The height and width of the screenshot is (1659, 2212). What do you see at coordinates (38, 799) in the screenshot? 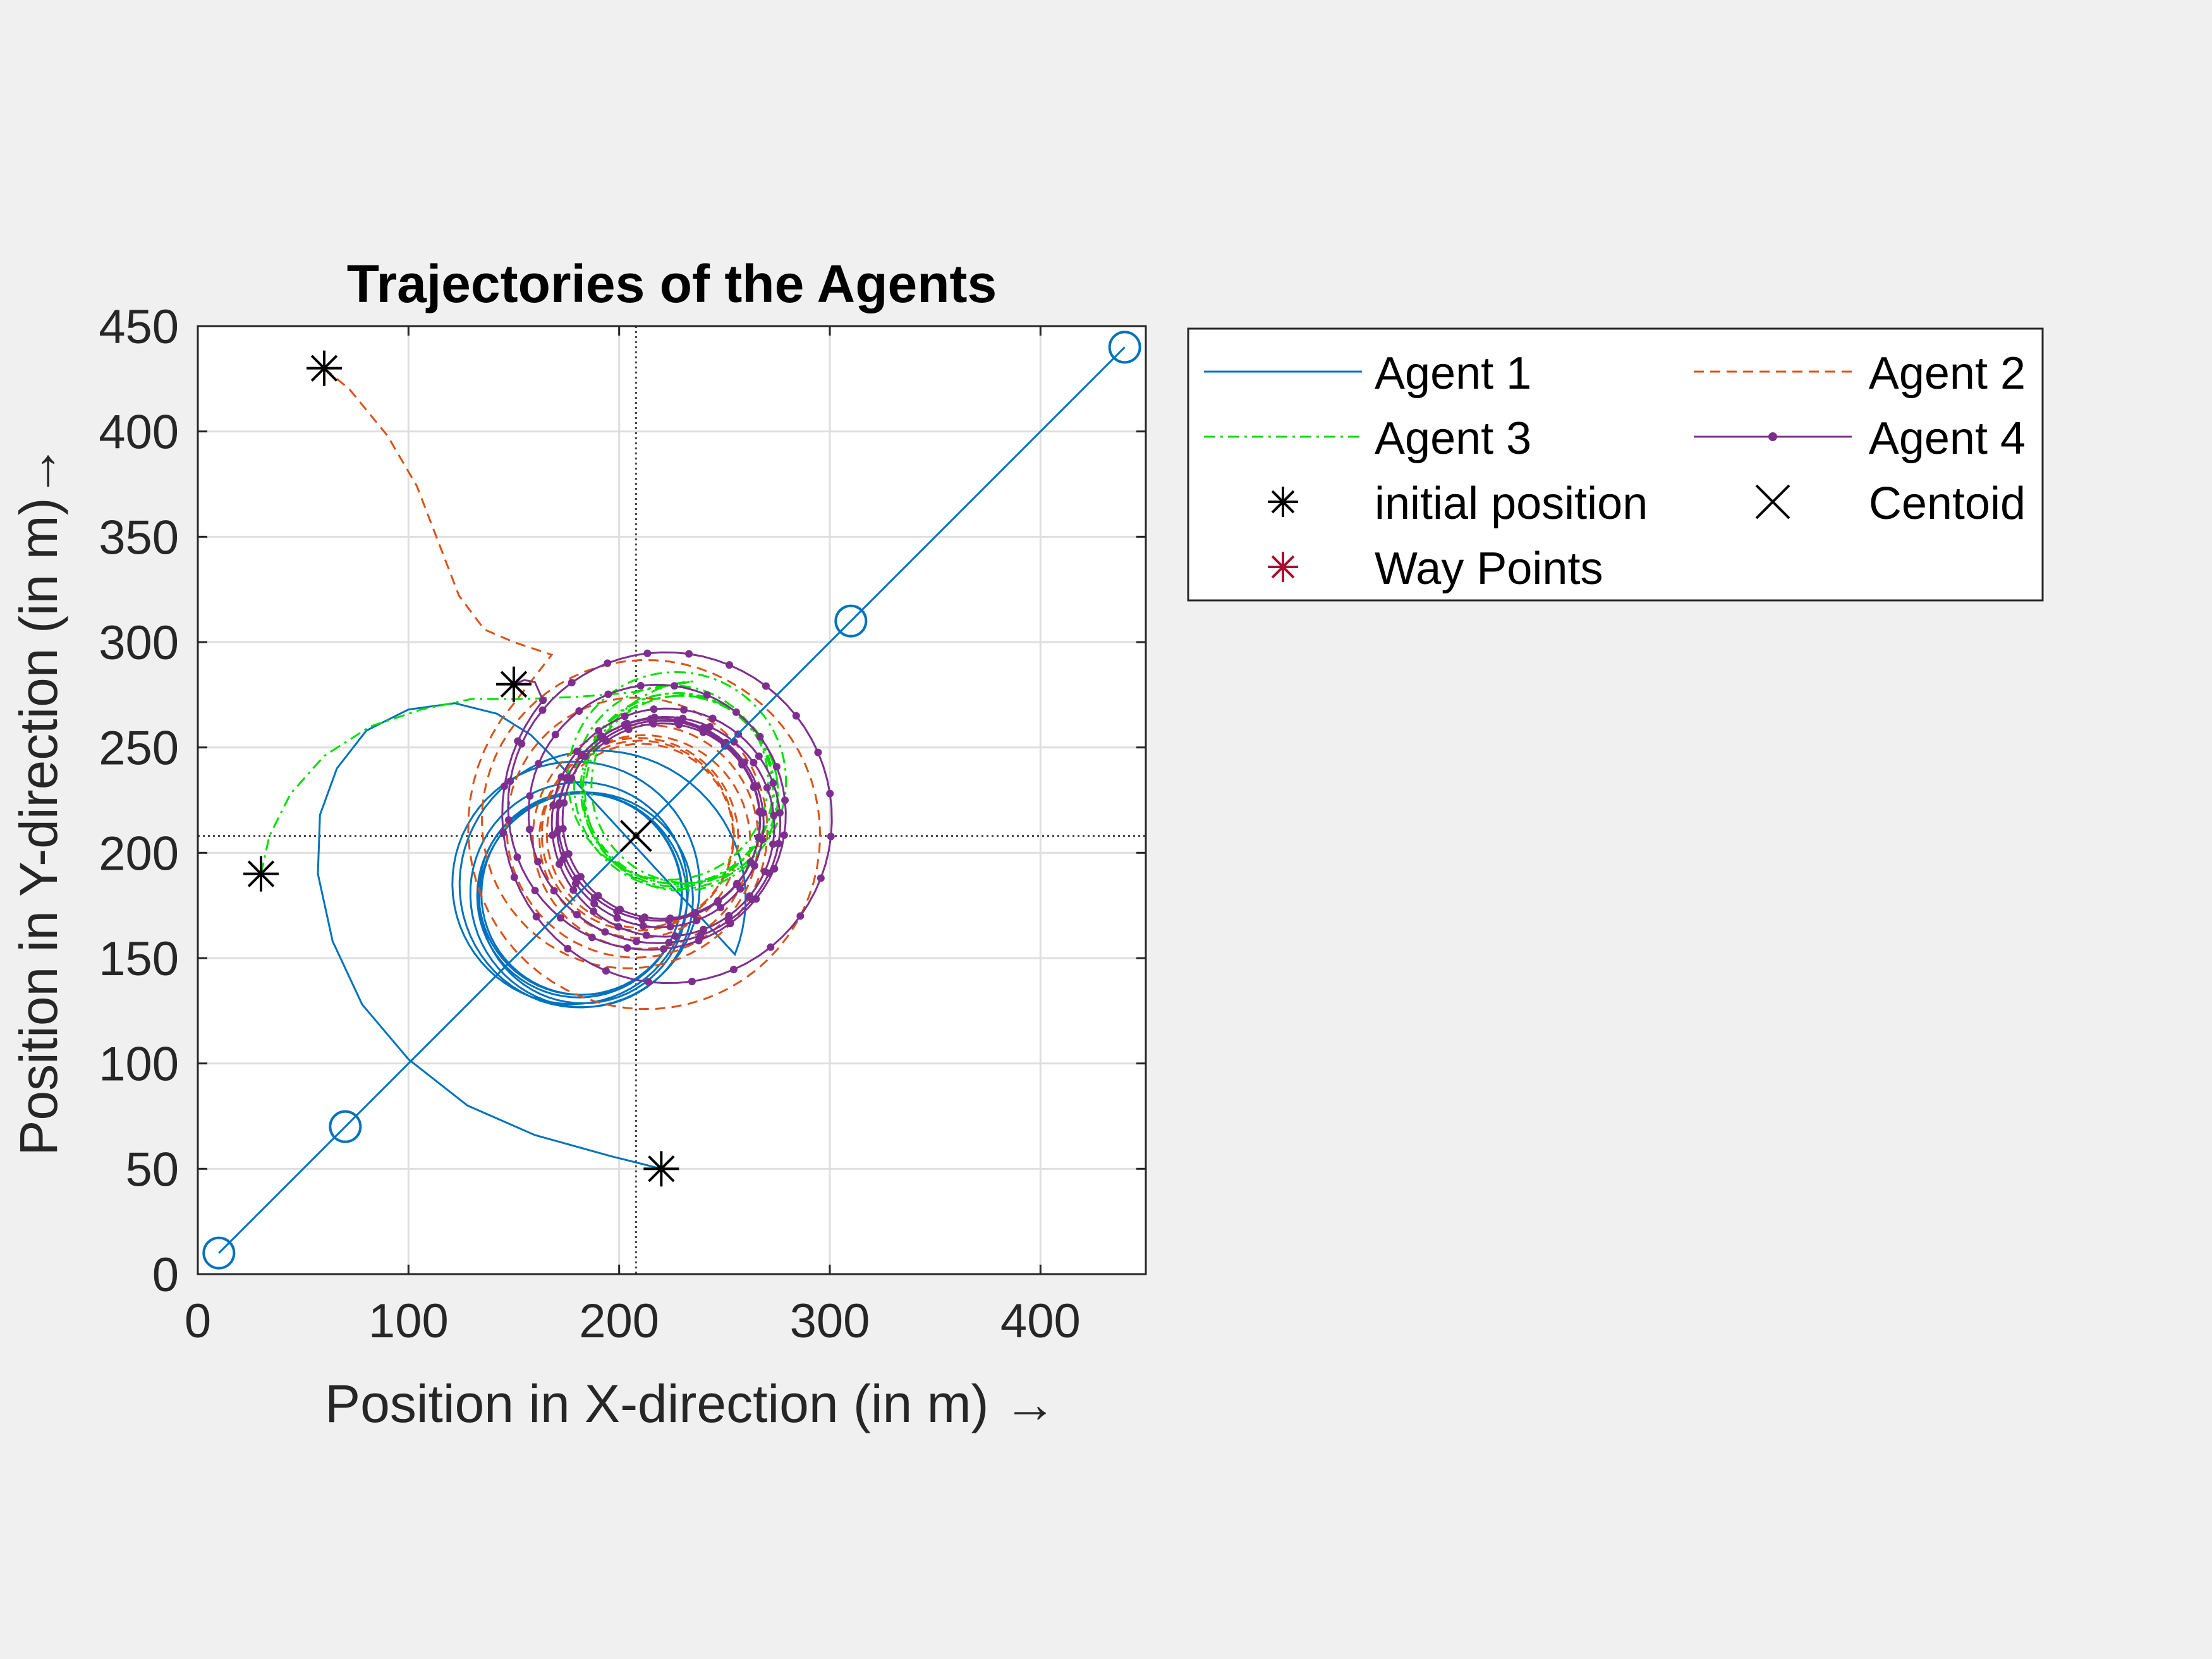
I see `y-axis-label: Position in Y-direction (in m)→` at bounding box center [38, 799].